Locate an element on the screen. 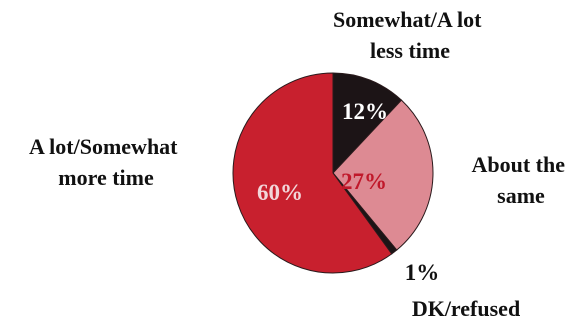 The height and width of the screenshot is (325, 588). category-label-less-time: Somewhat/A lot less time is located at coordinates (410, 35).